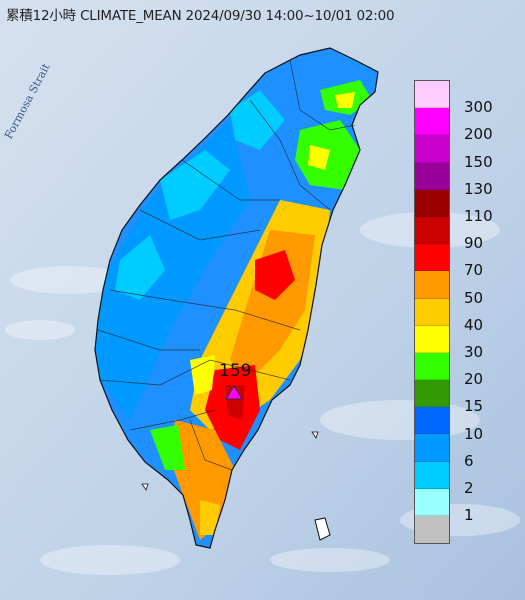 The width and height of the screenshot is (525, 600). What do you see at coordinates (478, 188) in the screenshot?
I see `legend-label: 130` at bounding box center [478, 188].